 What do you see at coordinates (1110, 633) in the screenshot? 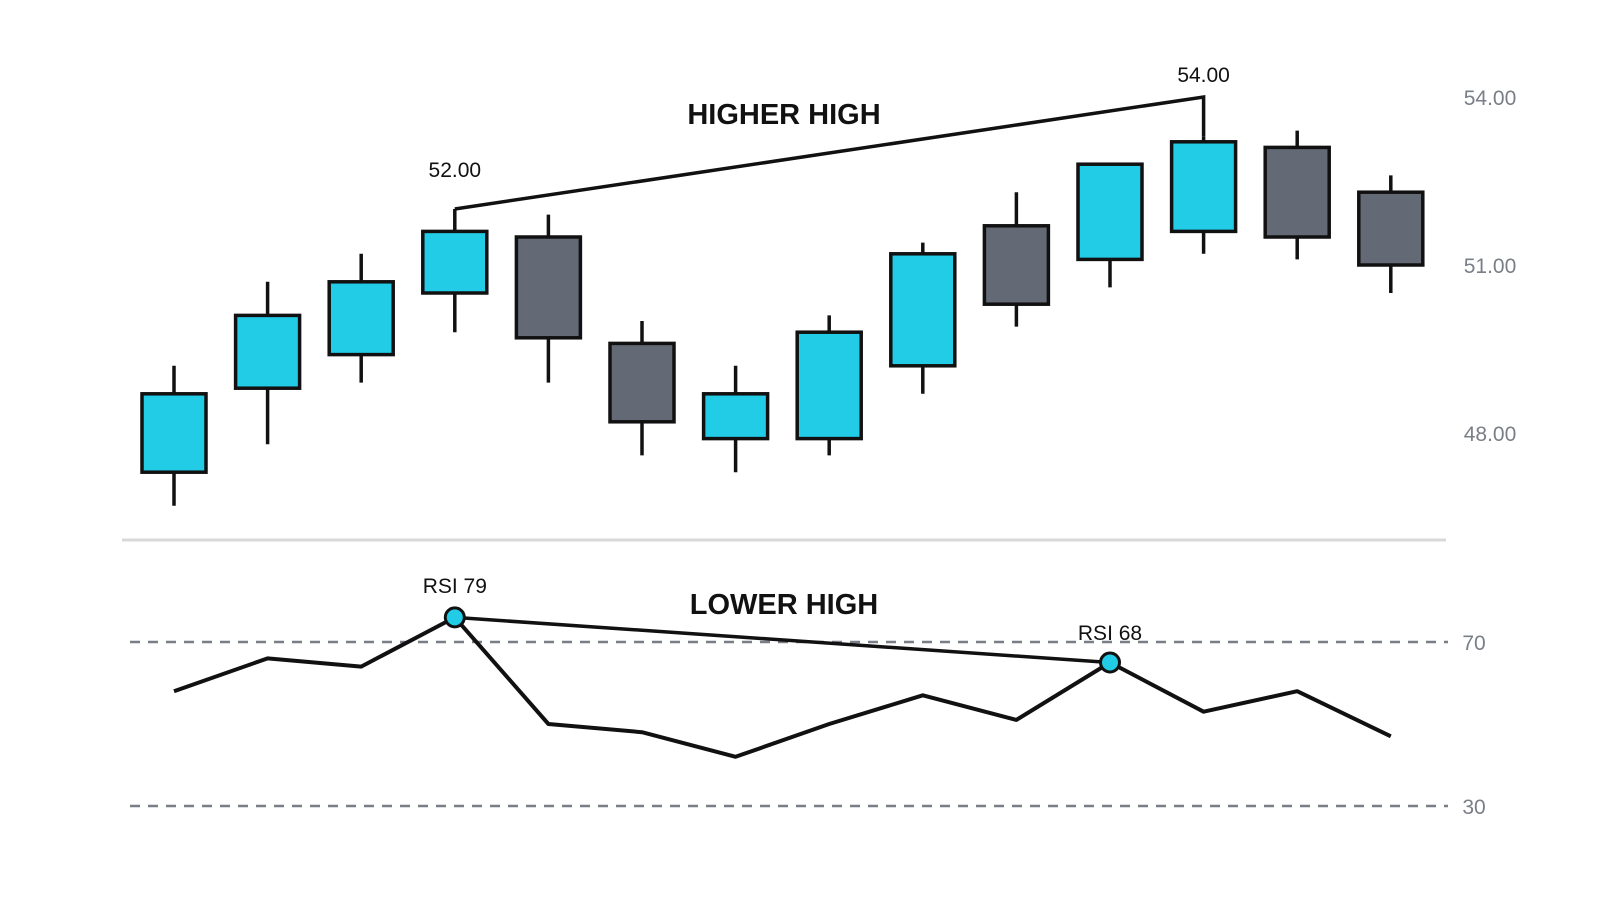
I see `rsi-label-68: RSI 68` at bounding box center [1110, 633].